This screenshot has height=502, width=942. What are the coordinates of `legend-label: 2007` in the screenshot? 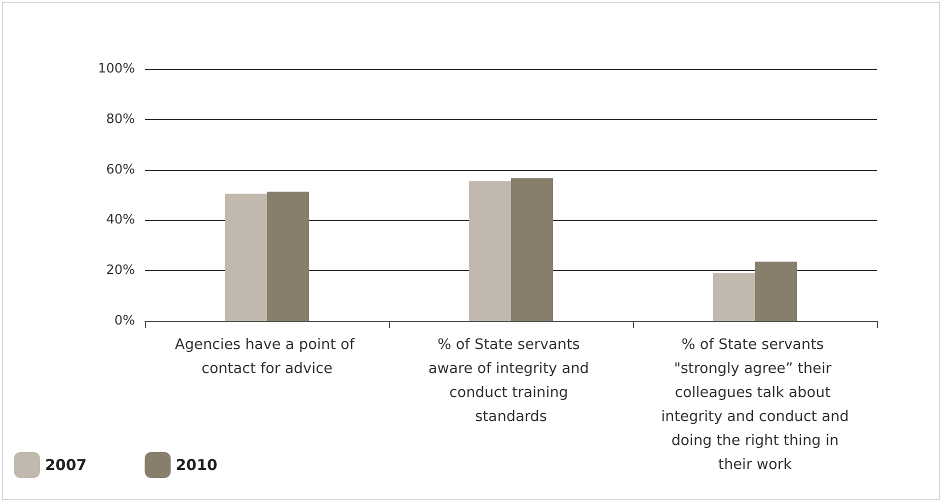 It's located at (66, 465).